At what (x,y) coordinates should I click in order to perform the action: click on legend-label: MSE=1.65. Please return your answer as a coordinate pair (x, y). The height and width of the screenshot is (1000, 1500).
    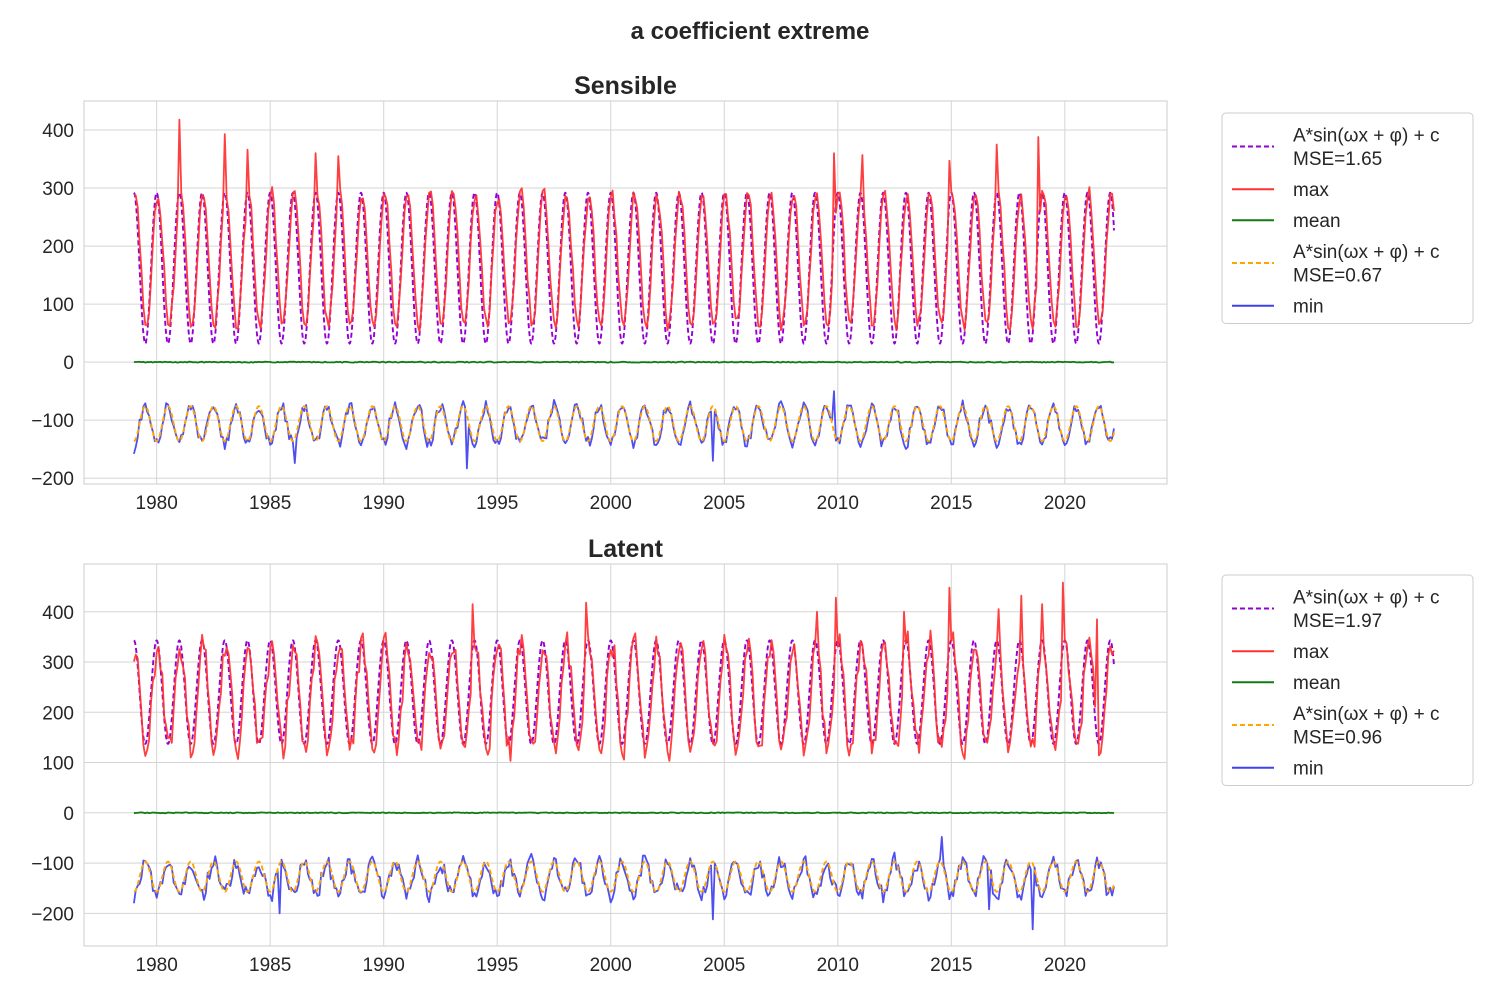
    Looking at the image, I should click on (1337, 159).